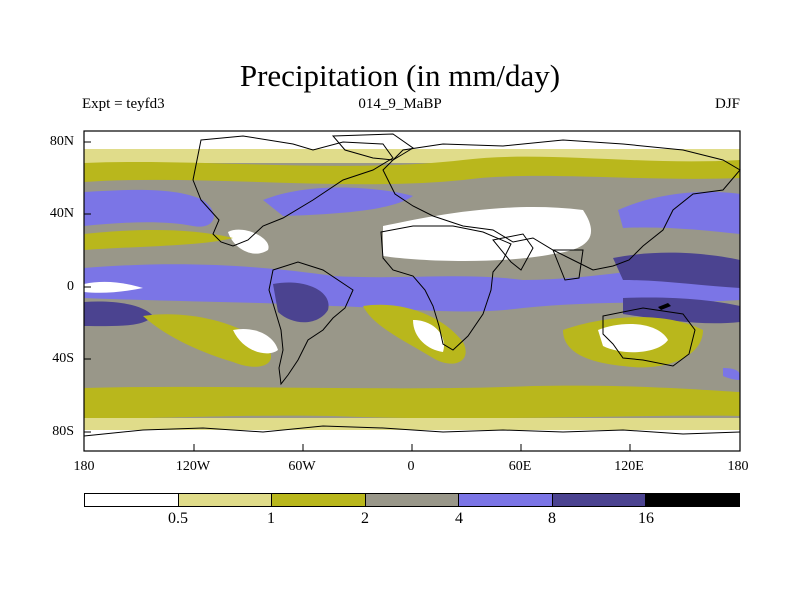  Describe the element at coordinates (629, 466) in the screenshot. I see `lon-label-120e: 120E` at that location.